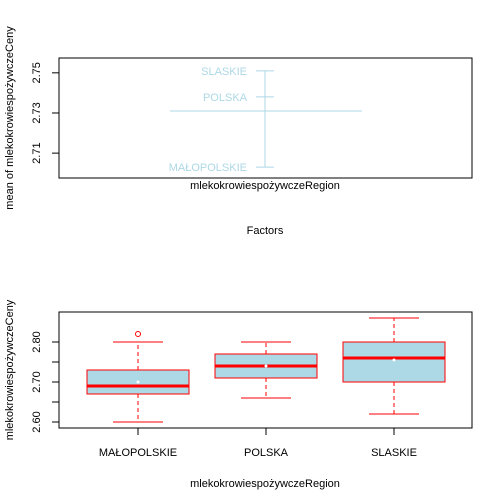 This screenshot has height=504, width=504. I want to click on iqr-box, so click(394, 362).